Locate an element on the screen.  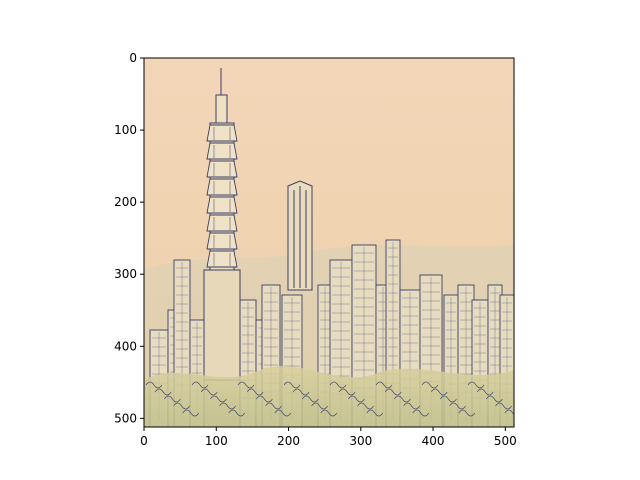
y-tick-label: 300 is located at coordinates (125, 274).